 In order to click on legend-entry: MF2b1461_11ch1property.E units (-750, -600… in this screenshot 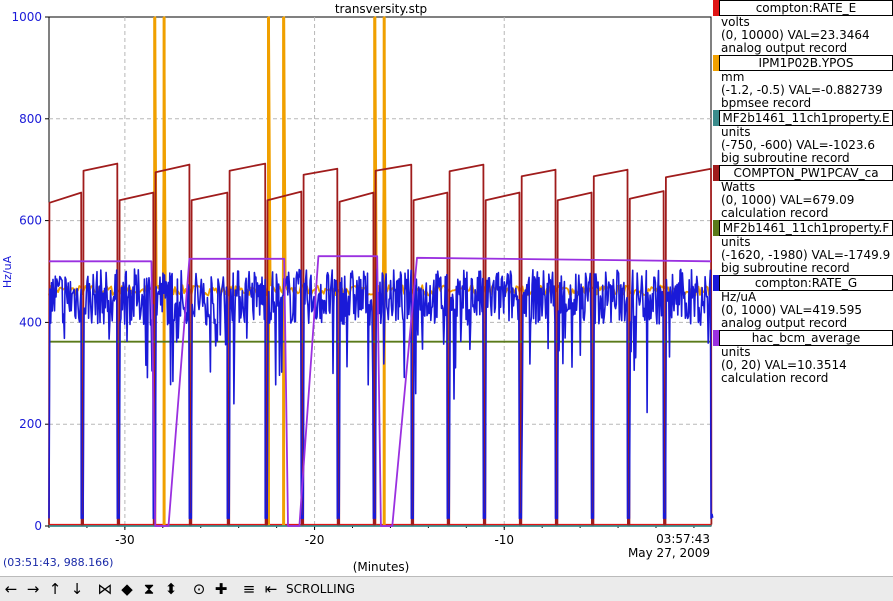, I will do `click(803, 137)`.